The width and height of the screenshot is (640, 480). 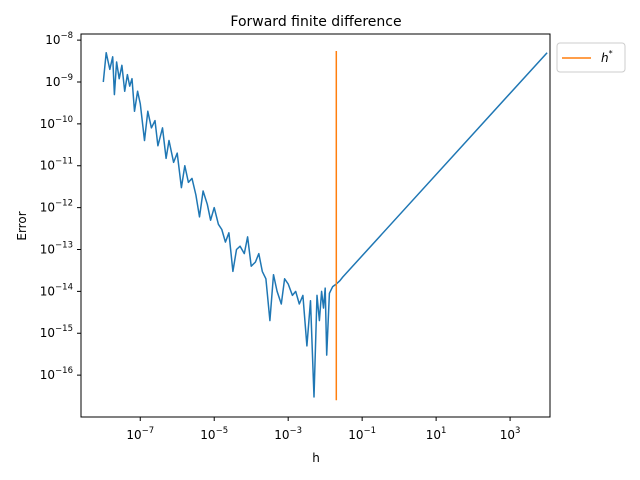 What do you see at coordinates (315, 22) in the screenshot?
I see `chart-title: Forward finite difference` at bounding box center [315, 22].